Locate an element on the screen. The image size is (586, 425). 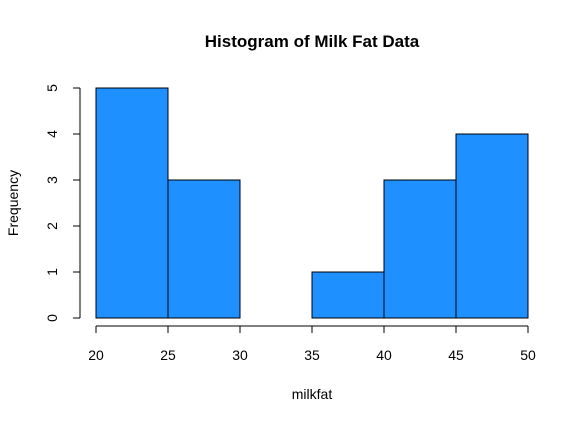
x-tick-label: 25 is located at coordinates (168, 355).